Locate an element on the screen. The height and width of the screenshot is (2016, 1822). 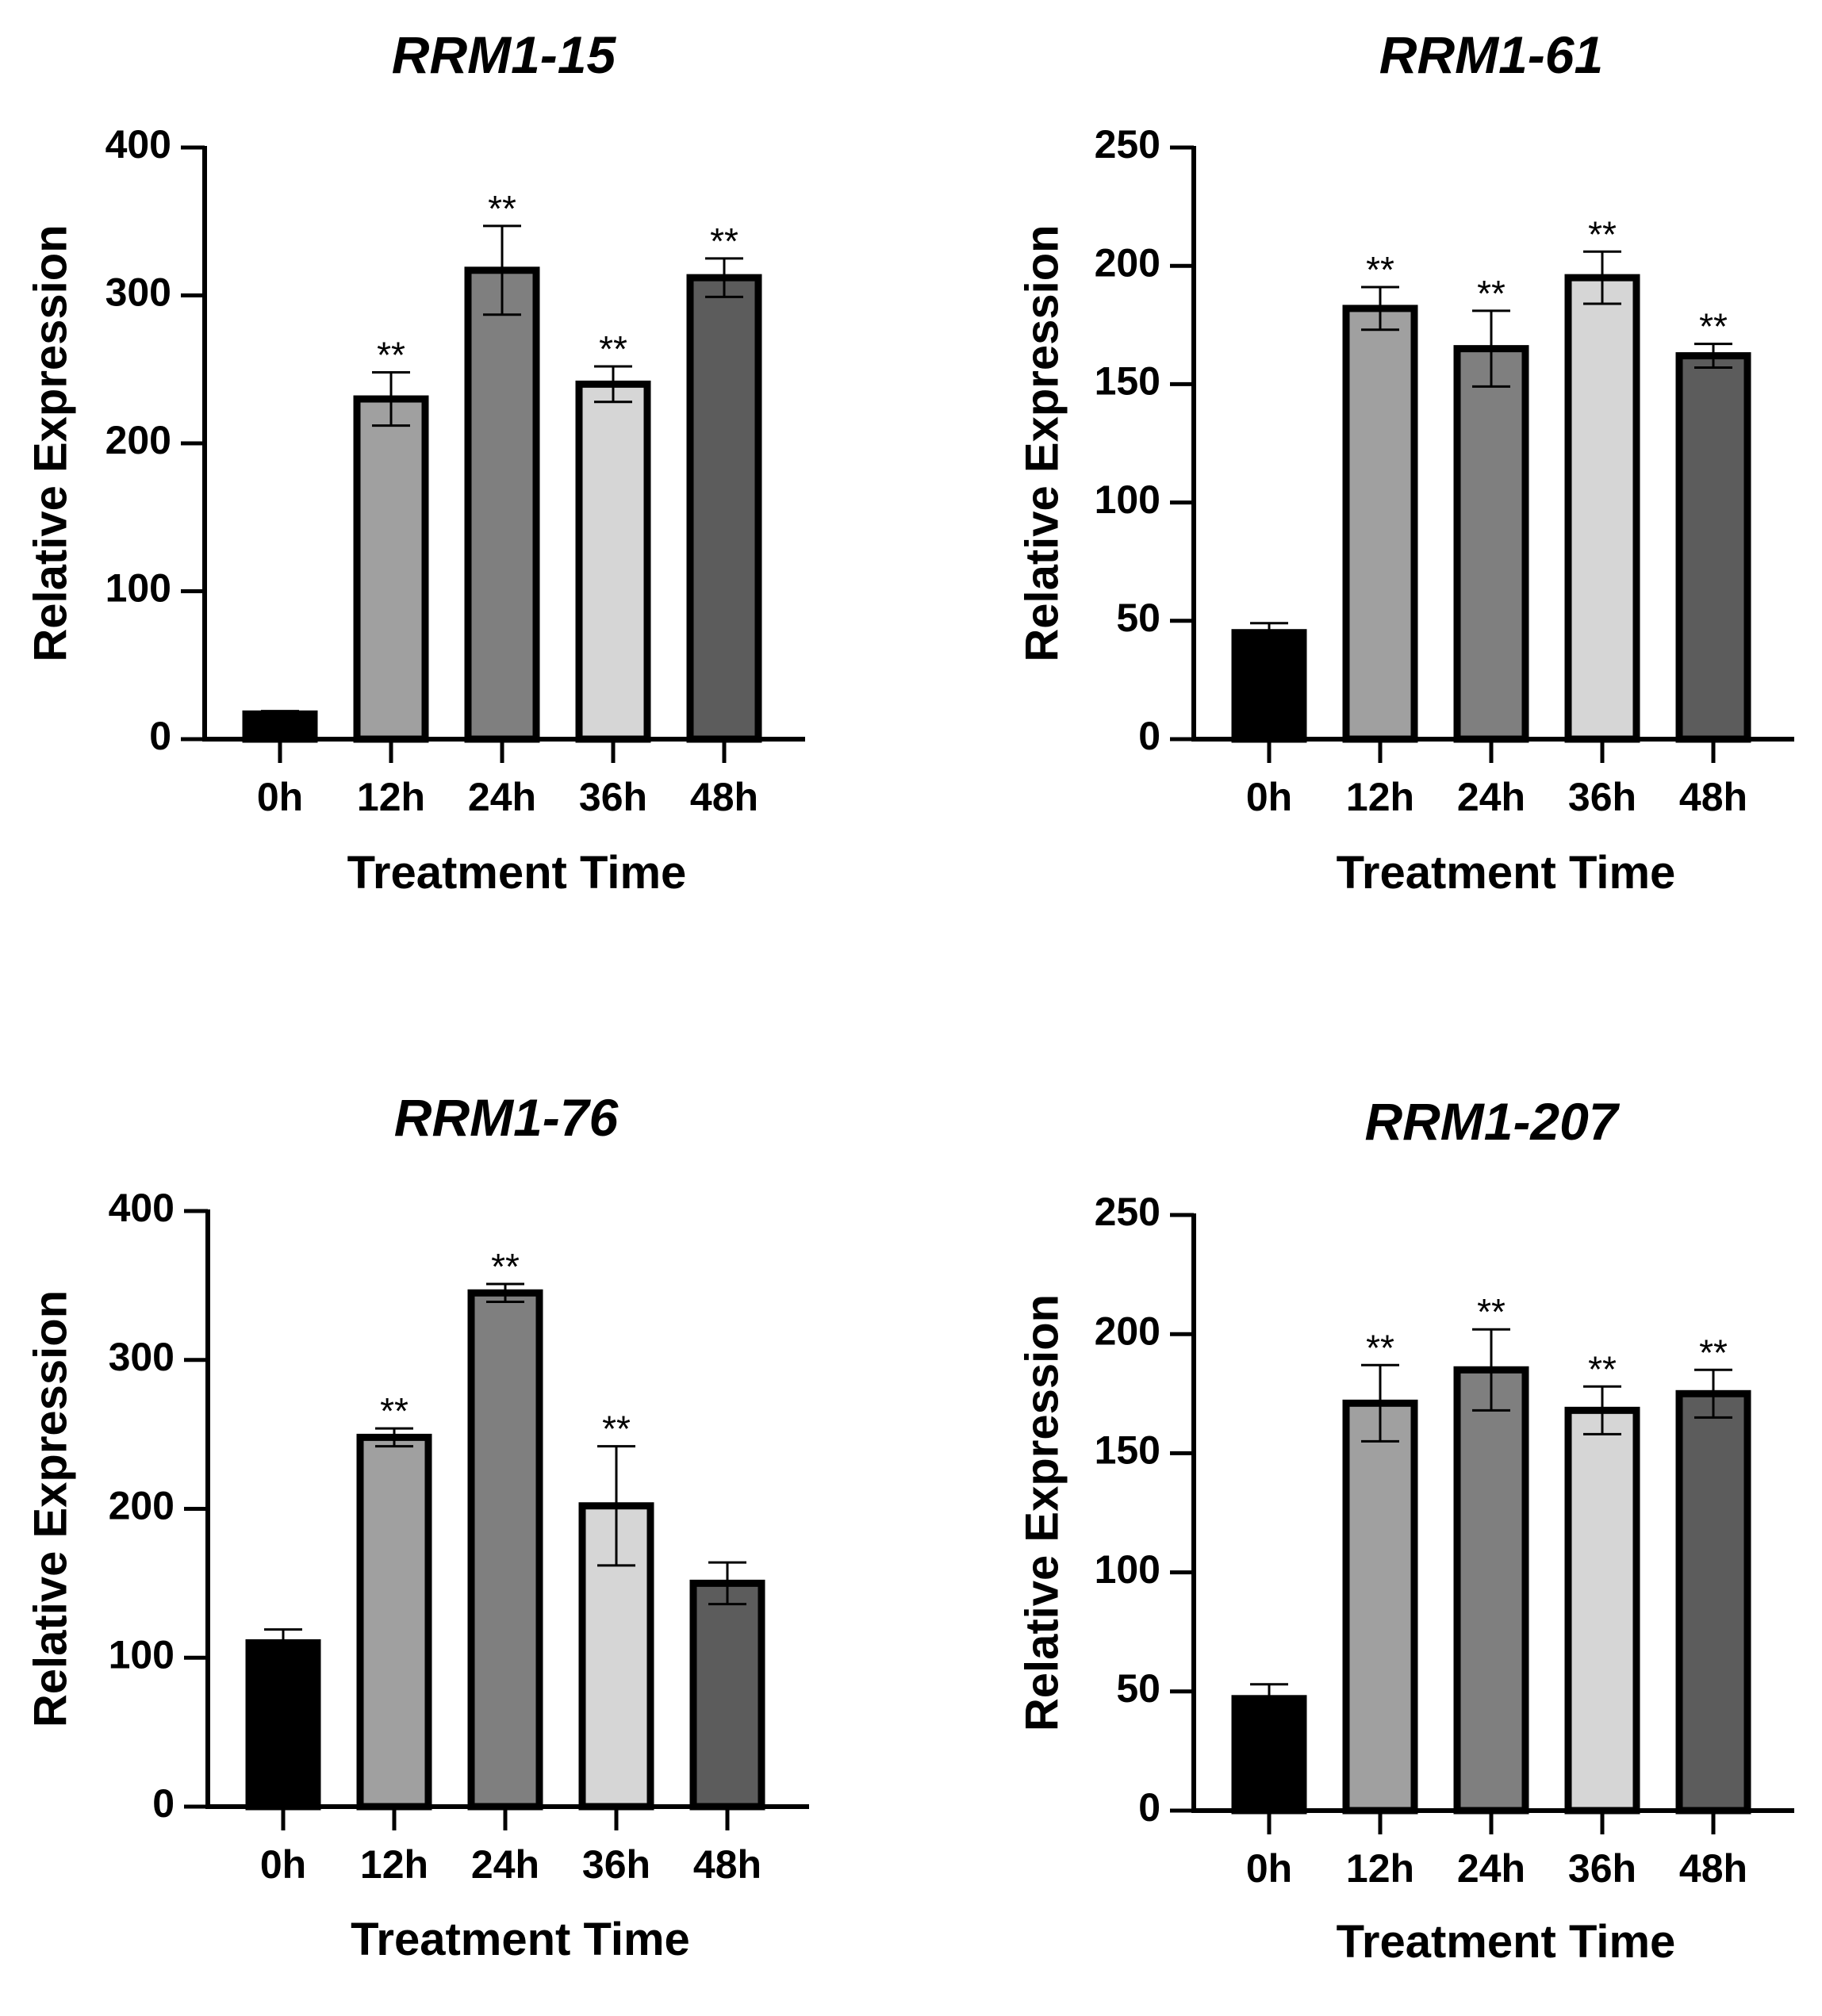
chart-title: RRM1-76 is located at coordinates (506, 1117).